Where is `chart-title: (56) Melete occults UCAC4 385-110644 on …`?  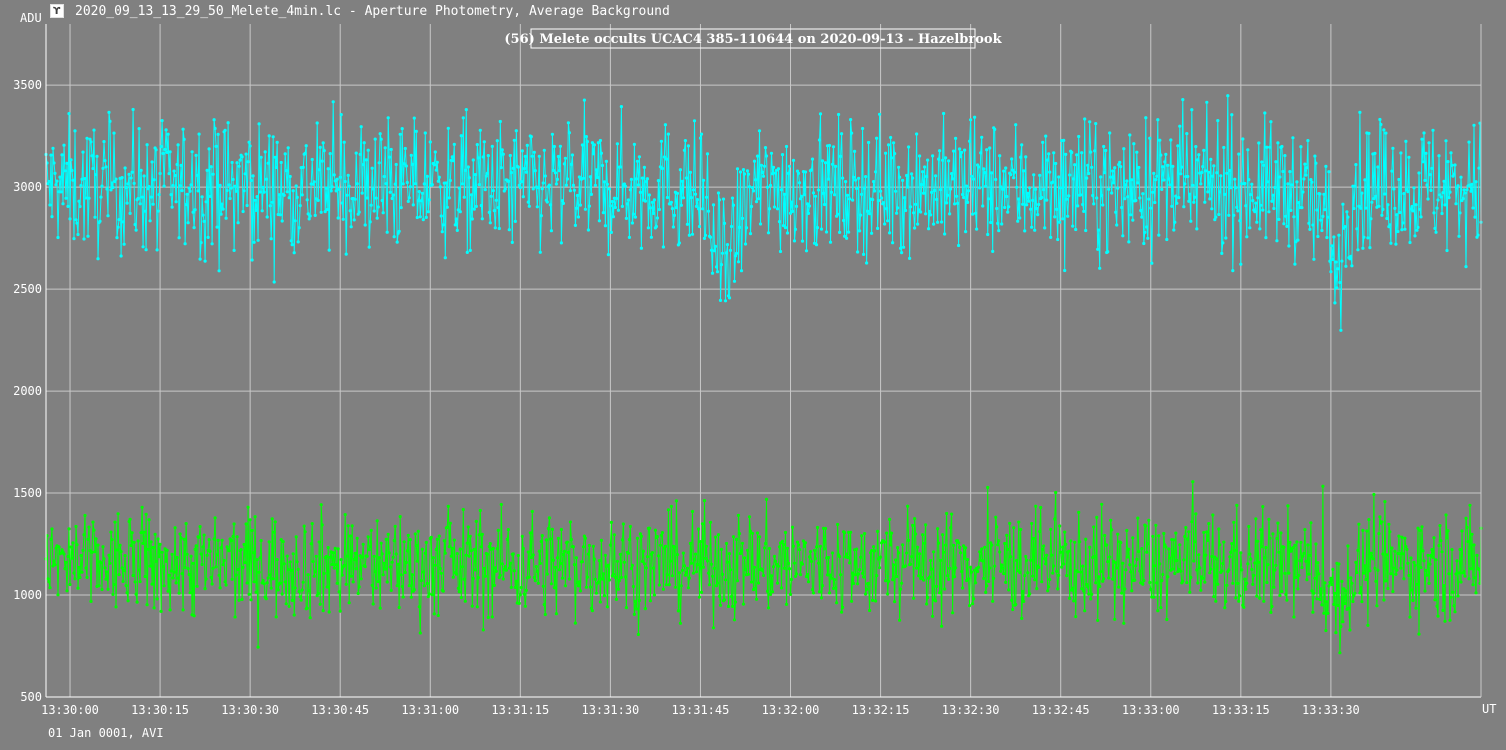
chart-title: (56) Melete occults UCAC4 385-110644 on … is located at coordinates (753, 39).